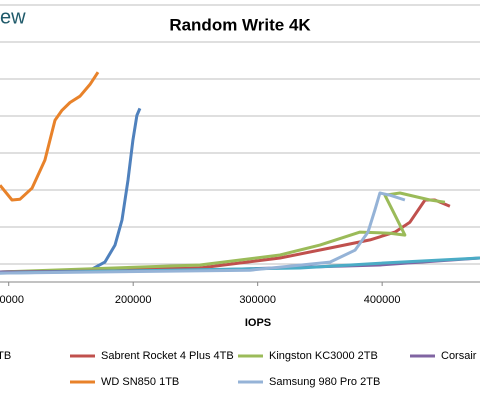 This screenshot has height=401, width=480. I want to click on legend-label: Sabrent Rocket 4 Plus 4TB, so click(167, 356).